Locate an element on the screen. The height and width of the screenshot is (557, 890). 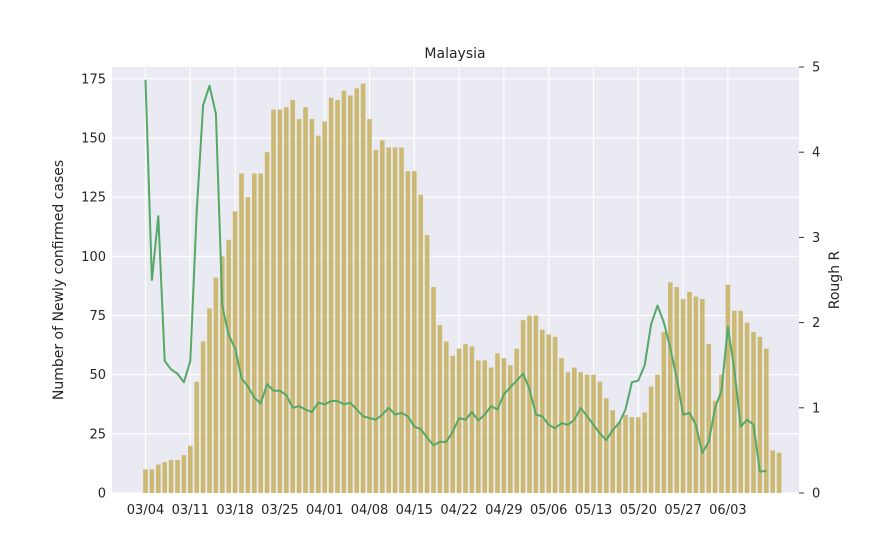
y-tick-label-left: 50 is located at coordinates (97, 375).